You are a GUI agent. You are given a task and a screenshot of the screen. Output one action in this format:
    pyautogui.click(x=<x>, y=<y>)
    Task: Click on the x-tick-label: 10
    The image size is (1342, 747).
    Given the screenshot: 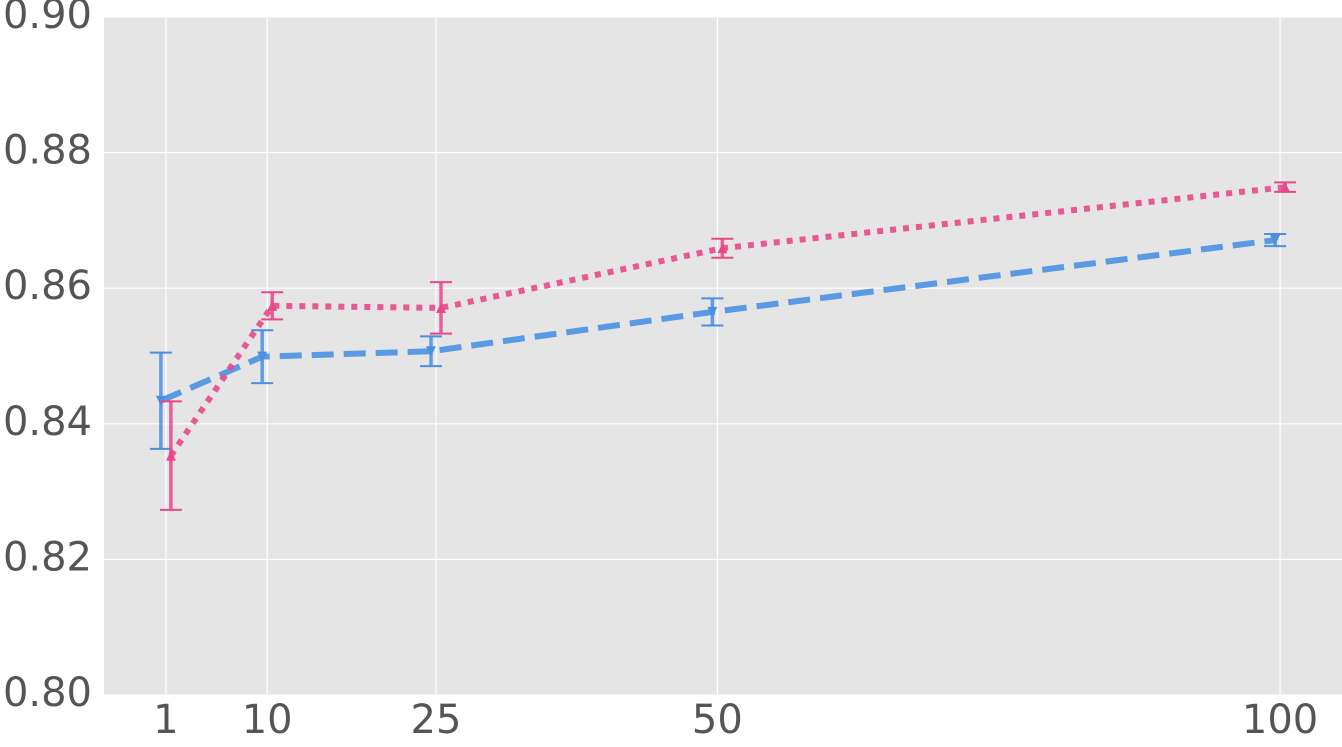 What is the action you would take?
    pyautogui.click(x=267, y=720)
    